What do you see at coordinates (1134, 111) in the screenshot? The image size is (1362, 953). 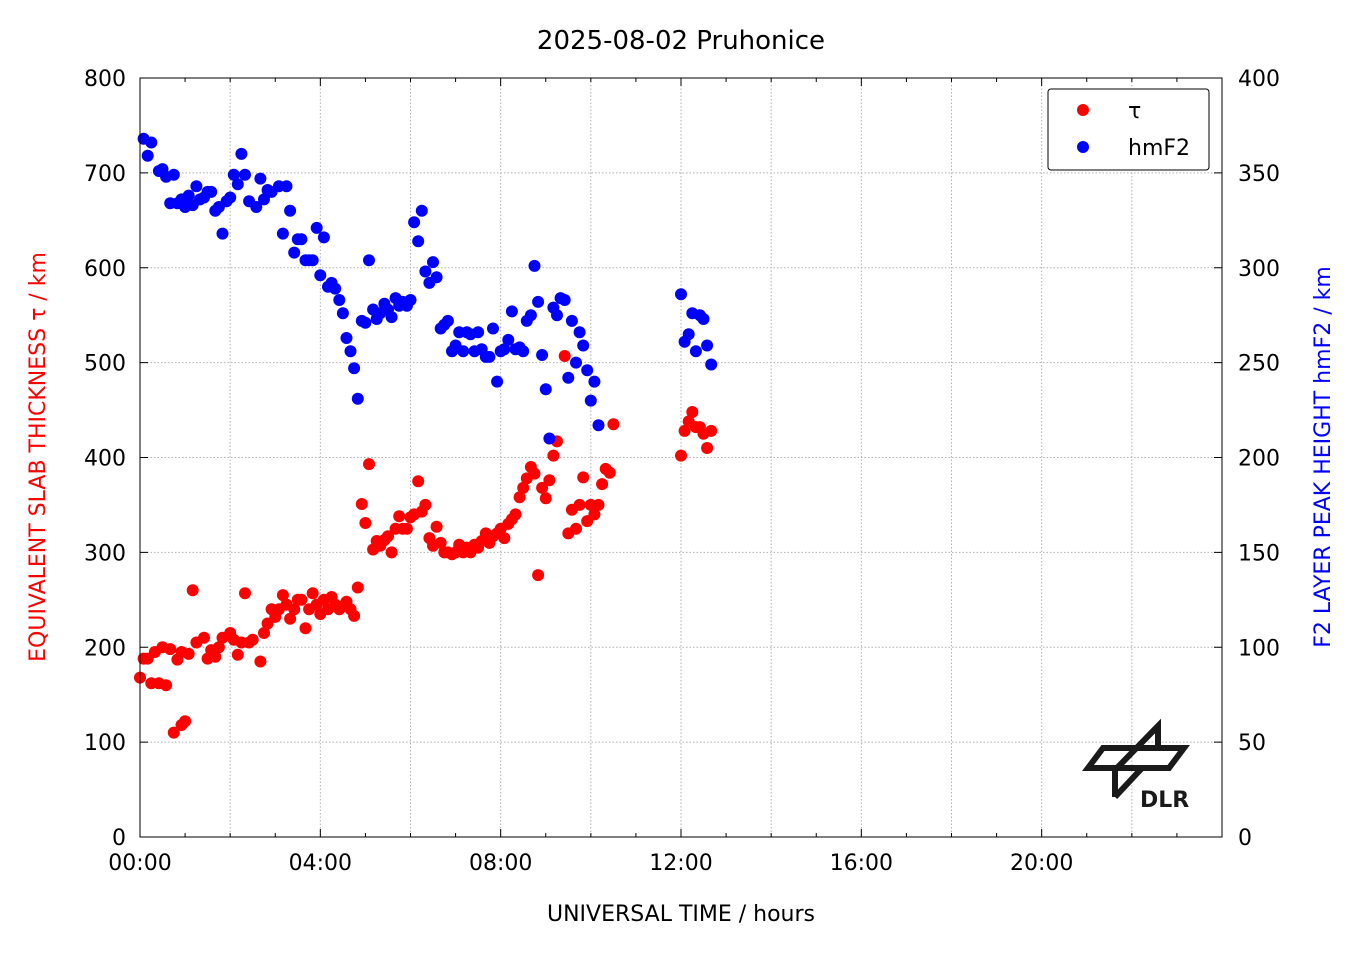 I see `legend-label-tau: τ` at bounding box center [1134, 111].